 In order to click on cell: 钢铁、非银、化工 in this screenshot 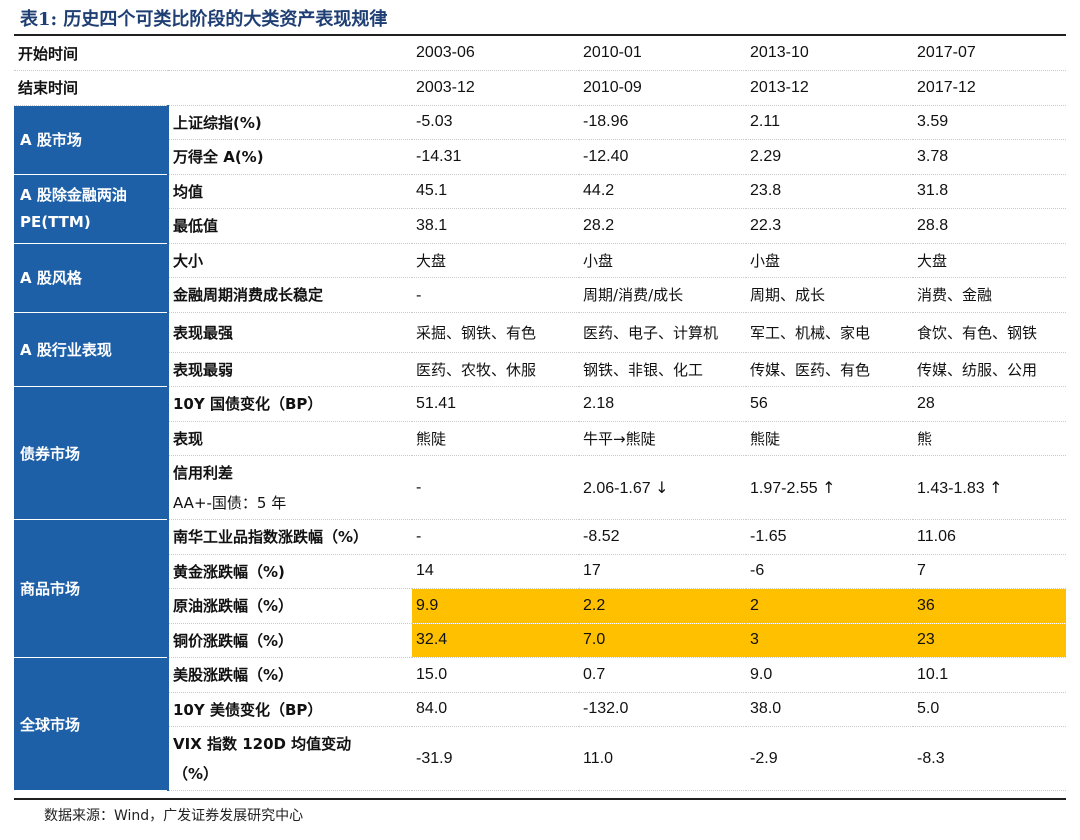, I will do `click(663, 369)`.